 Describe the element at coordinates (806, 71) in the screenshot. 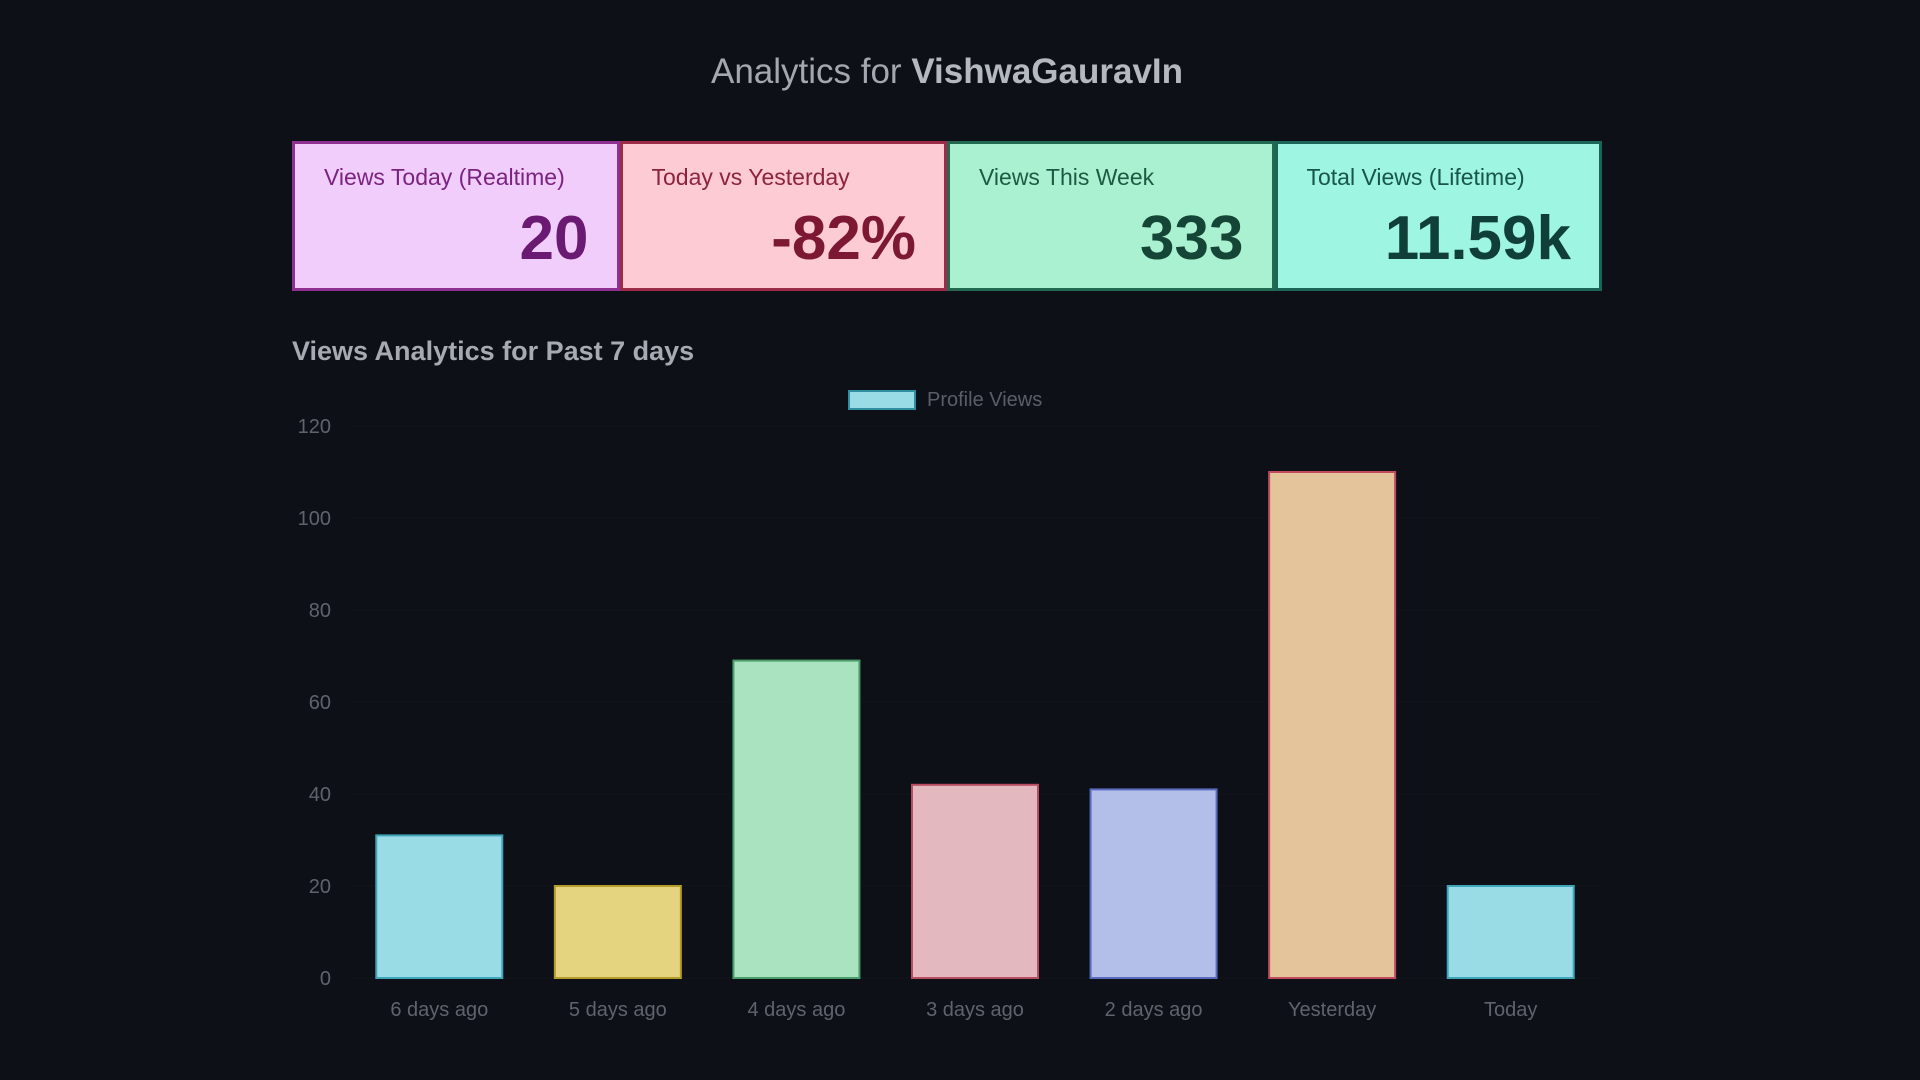

I see `title-prefix: Analytics for` at that location.